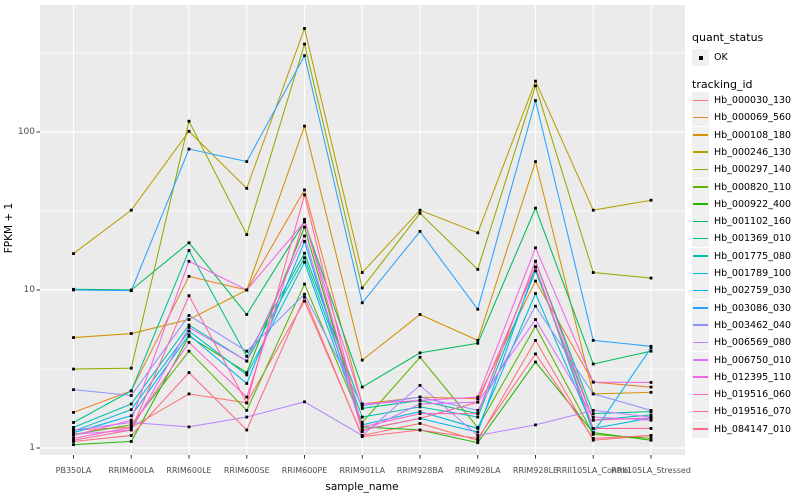 This screenshot has width=800, height=500. What do you see at coordinates (741, 118) in the screenshot?
I see `legend-item-Hb_000069_560: Hb_000069_560` at bounding box center [741, 118].